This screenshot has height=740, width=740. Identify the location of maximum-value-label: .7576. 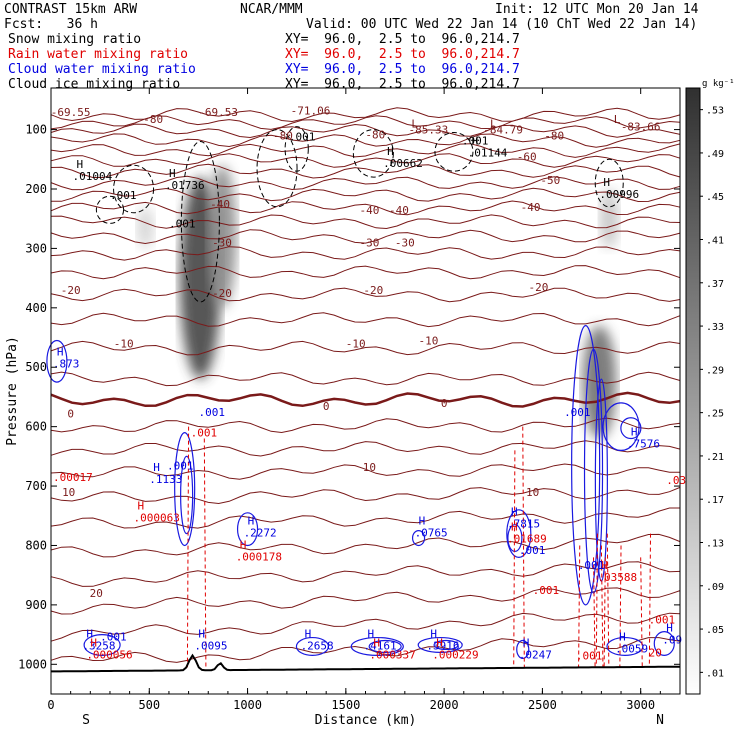
(643, 443).